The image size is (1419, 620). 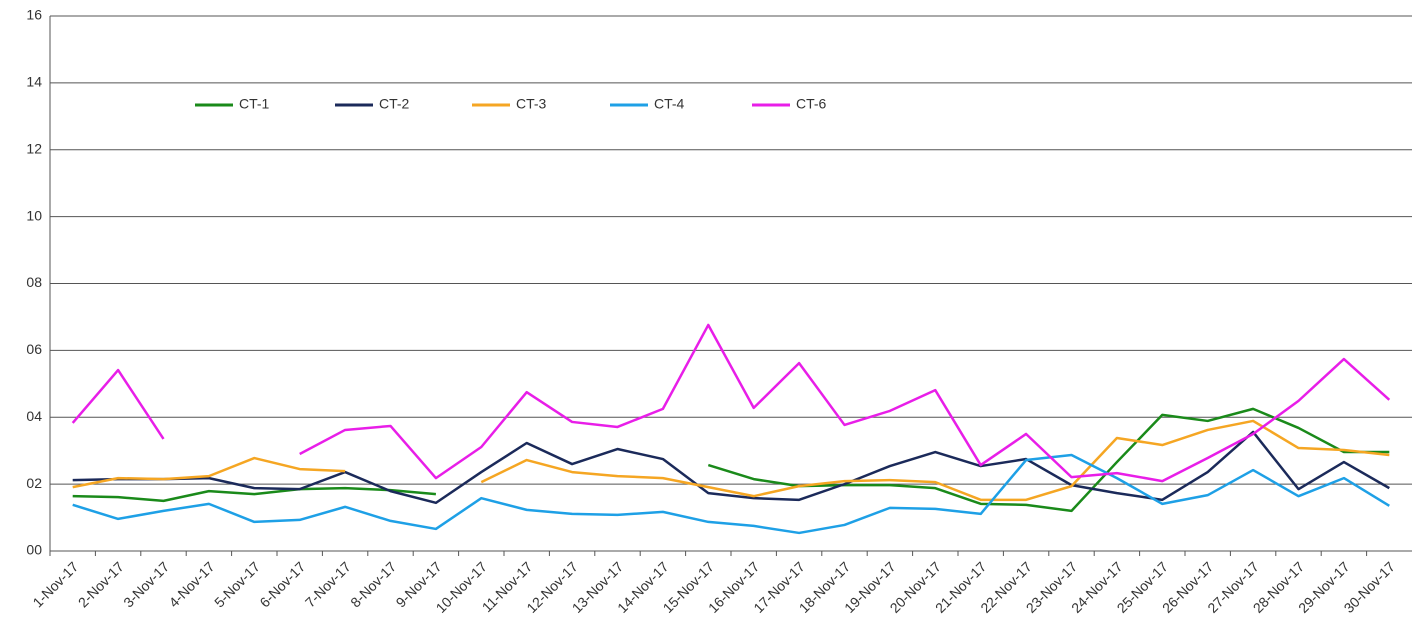 I want to click on legend-label: CT-2, so click(x=394, y=104).